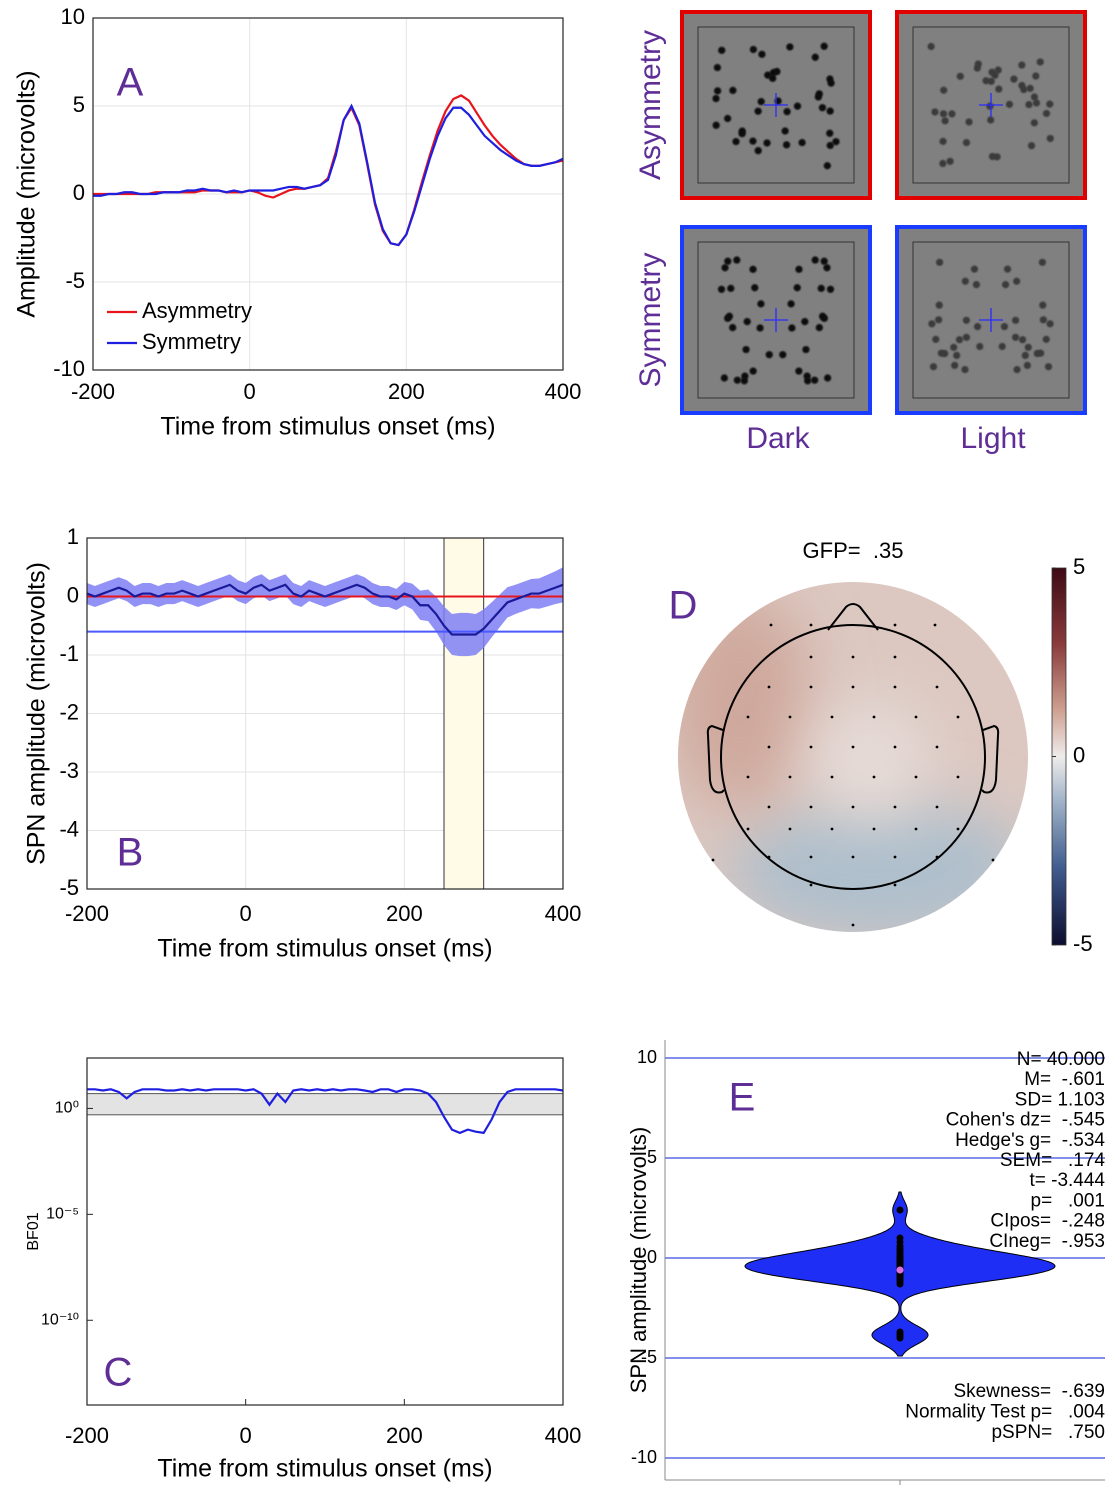  I want to click on fixation-cross, so click(991, 320).